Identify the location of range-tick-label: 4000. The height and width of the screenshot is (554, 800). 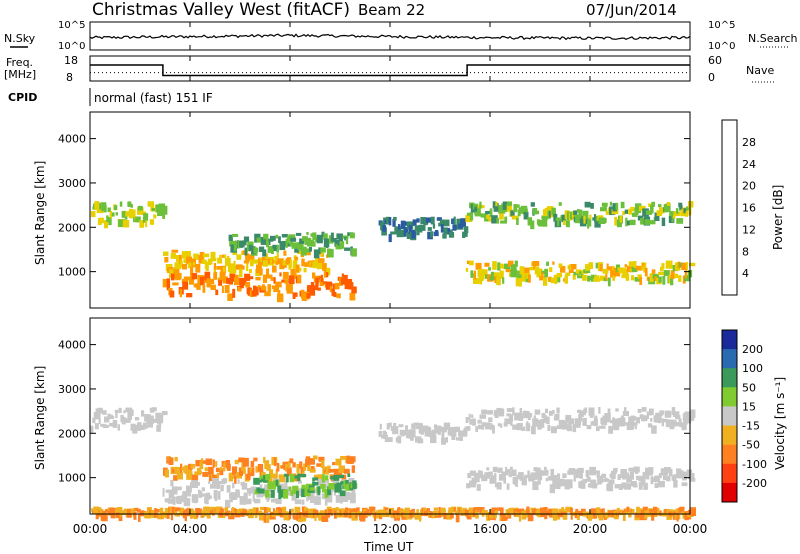
(72, 345).